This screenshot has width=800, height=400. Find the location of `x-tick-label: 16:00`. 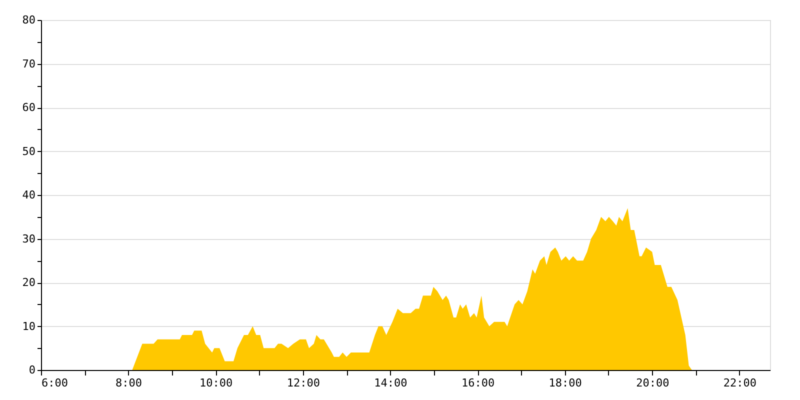

x-tick-label: 16:00 is located at coordinates (478, 383).